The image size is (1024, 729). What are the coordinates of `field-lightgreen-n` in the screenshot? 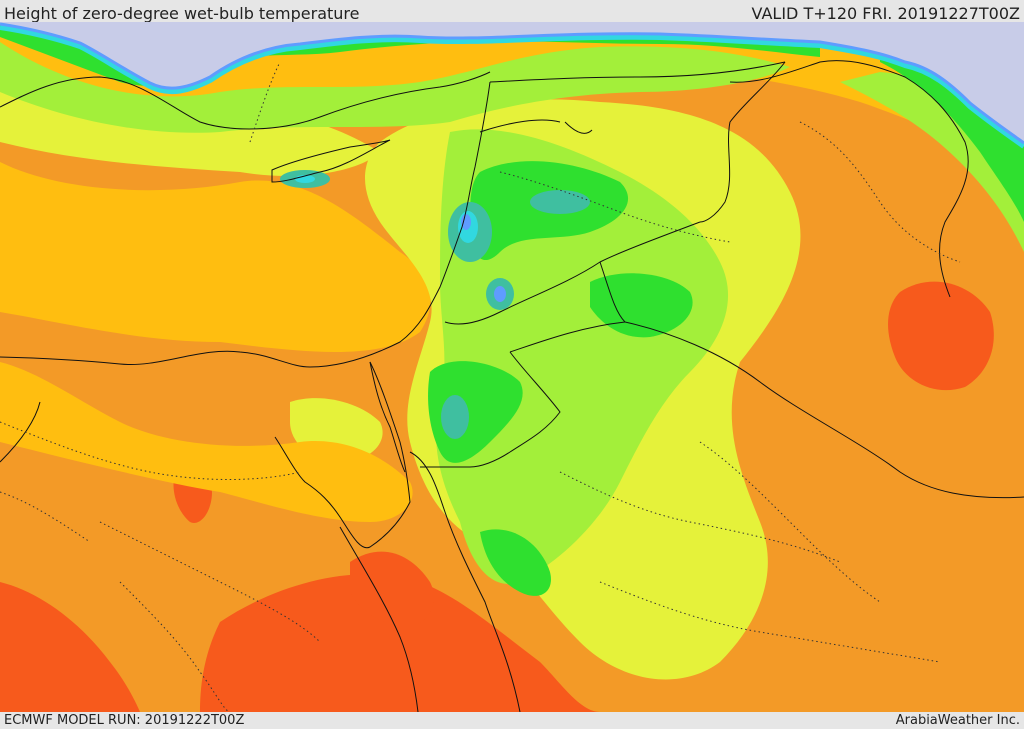 It's located at (395, 87).